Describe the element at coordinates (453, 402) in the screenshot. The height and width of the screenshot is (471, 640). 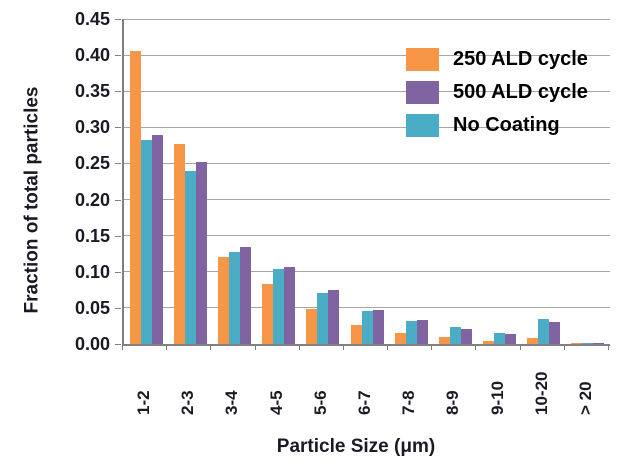
I see `x-tick-label: 8-9` at that location.